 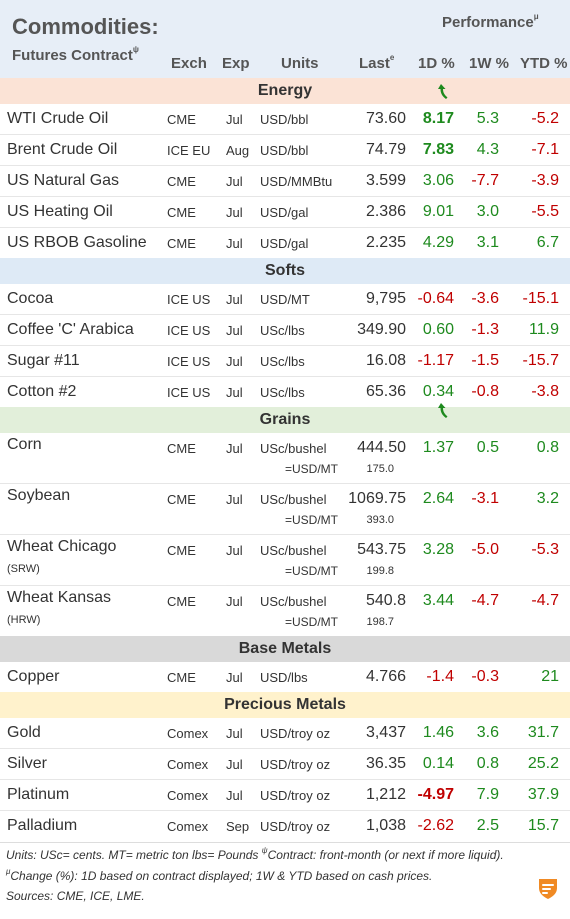 What do you see at coordinates (385, 211) in the screenshot?
I see `last-price: 2.386` at bounding box center [385, 211].